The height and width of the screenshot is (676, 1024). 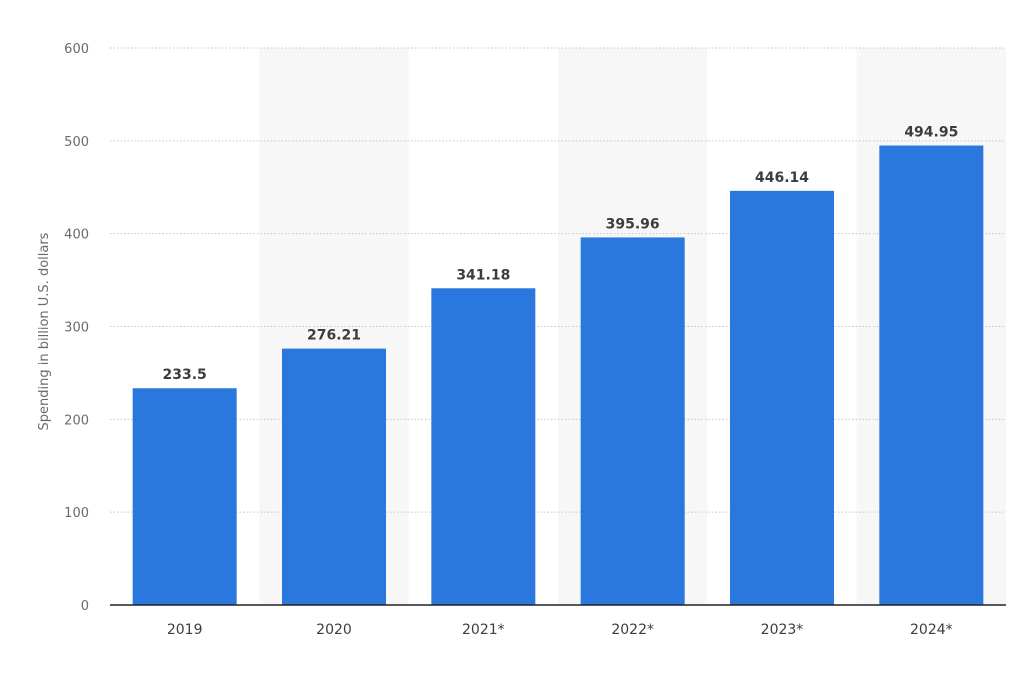 What do you see at coordinates (633, 224) in the screenshot?
I see `value-label: 395.96` at bounding box center [633, 224].